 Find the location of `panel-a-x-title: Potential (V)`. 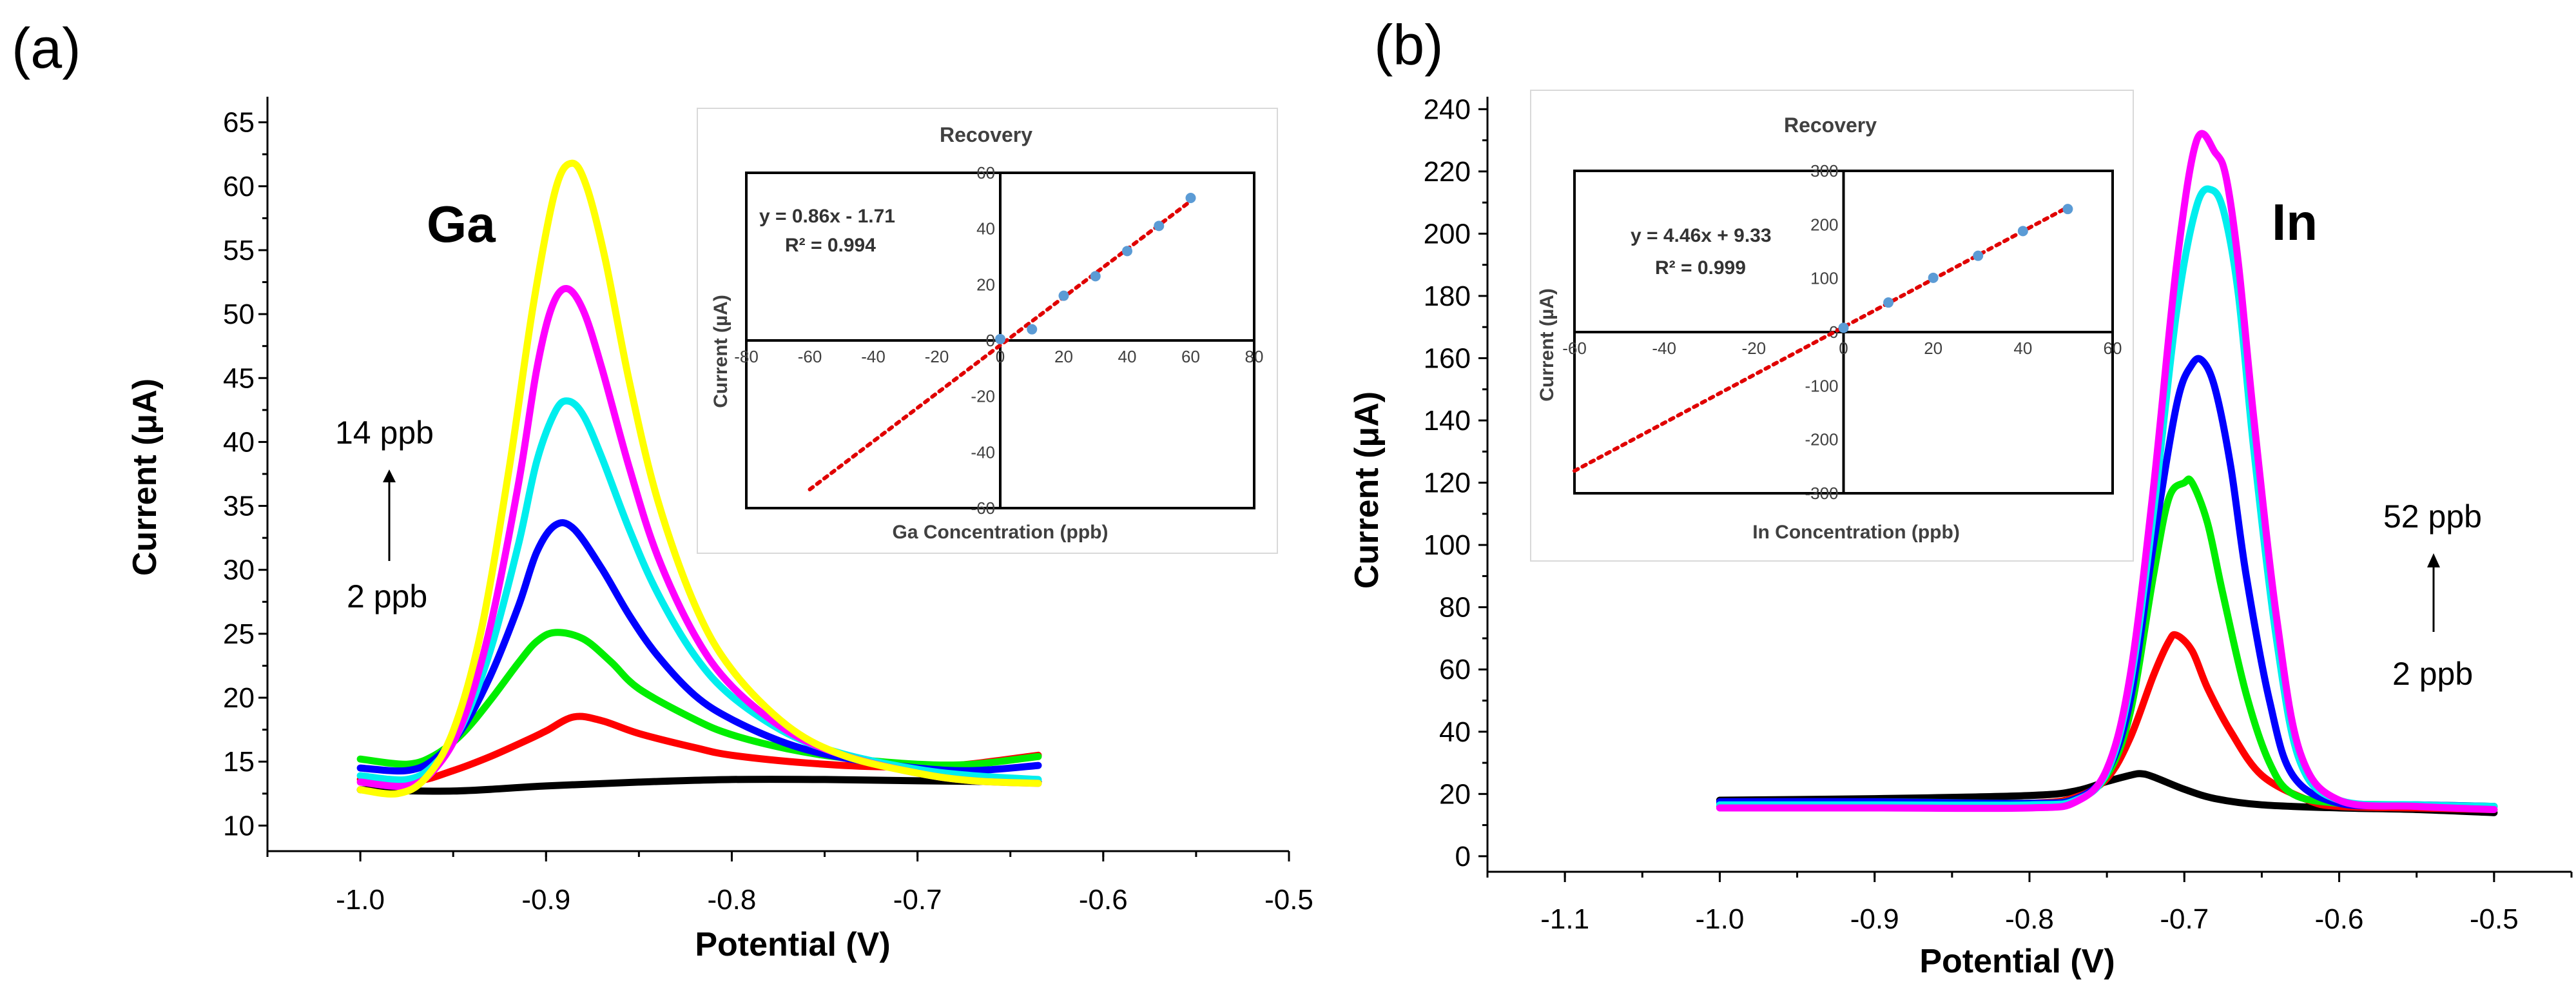

panel-a-x-title: Potential (V) is located at coordinates (792, 944).